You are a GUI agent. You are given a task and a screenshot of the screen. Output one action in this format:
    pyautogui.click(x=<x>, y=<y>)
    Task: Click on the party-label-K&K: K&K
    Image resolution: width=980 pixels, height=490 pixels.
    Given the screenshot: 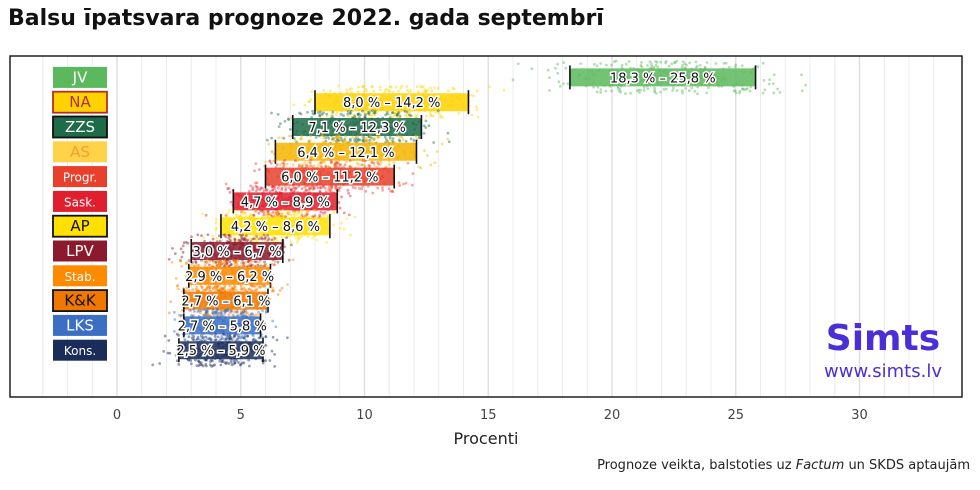 What is the action you would take?
    pyautogui.click(x=80, y=301)
    